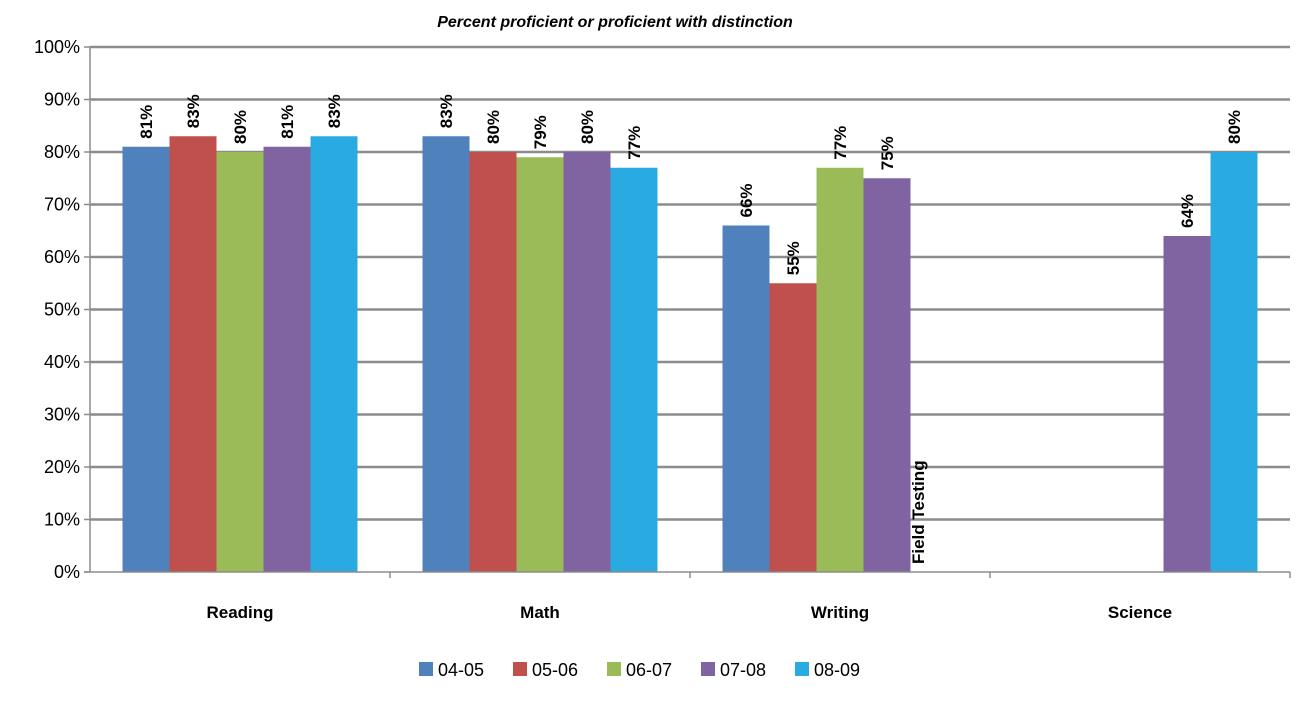  I want to click on data-label-writing-06-07: 77%, so click(840, 143).